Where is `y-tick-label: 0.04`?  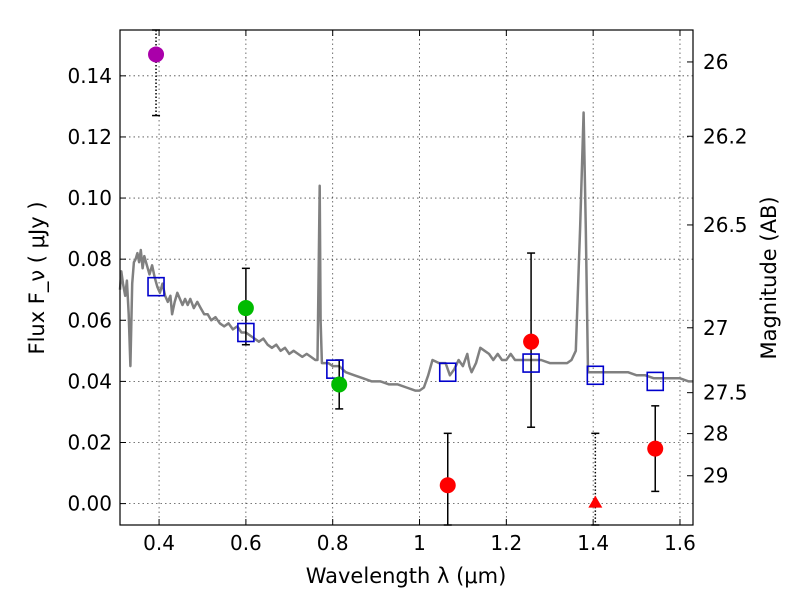
y-tick-label: 0.04 is located at coordinates (89, 381).